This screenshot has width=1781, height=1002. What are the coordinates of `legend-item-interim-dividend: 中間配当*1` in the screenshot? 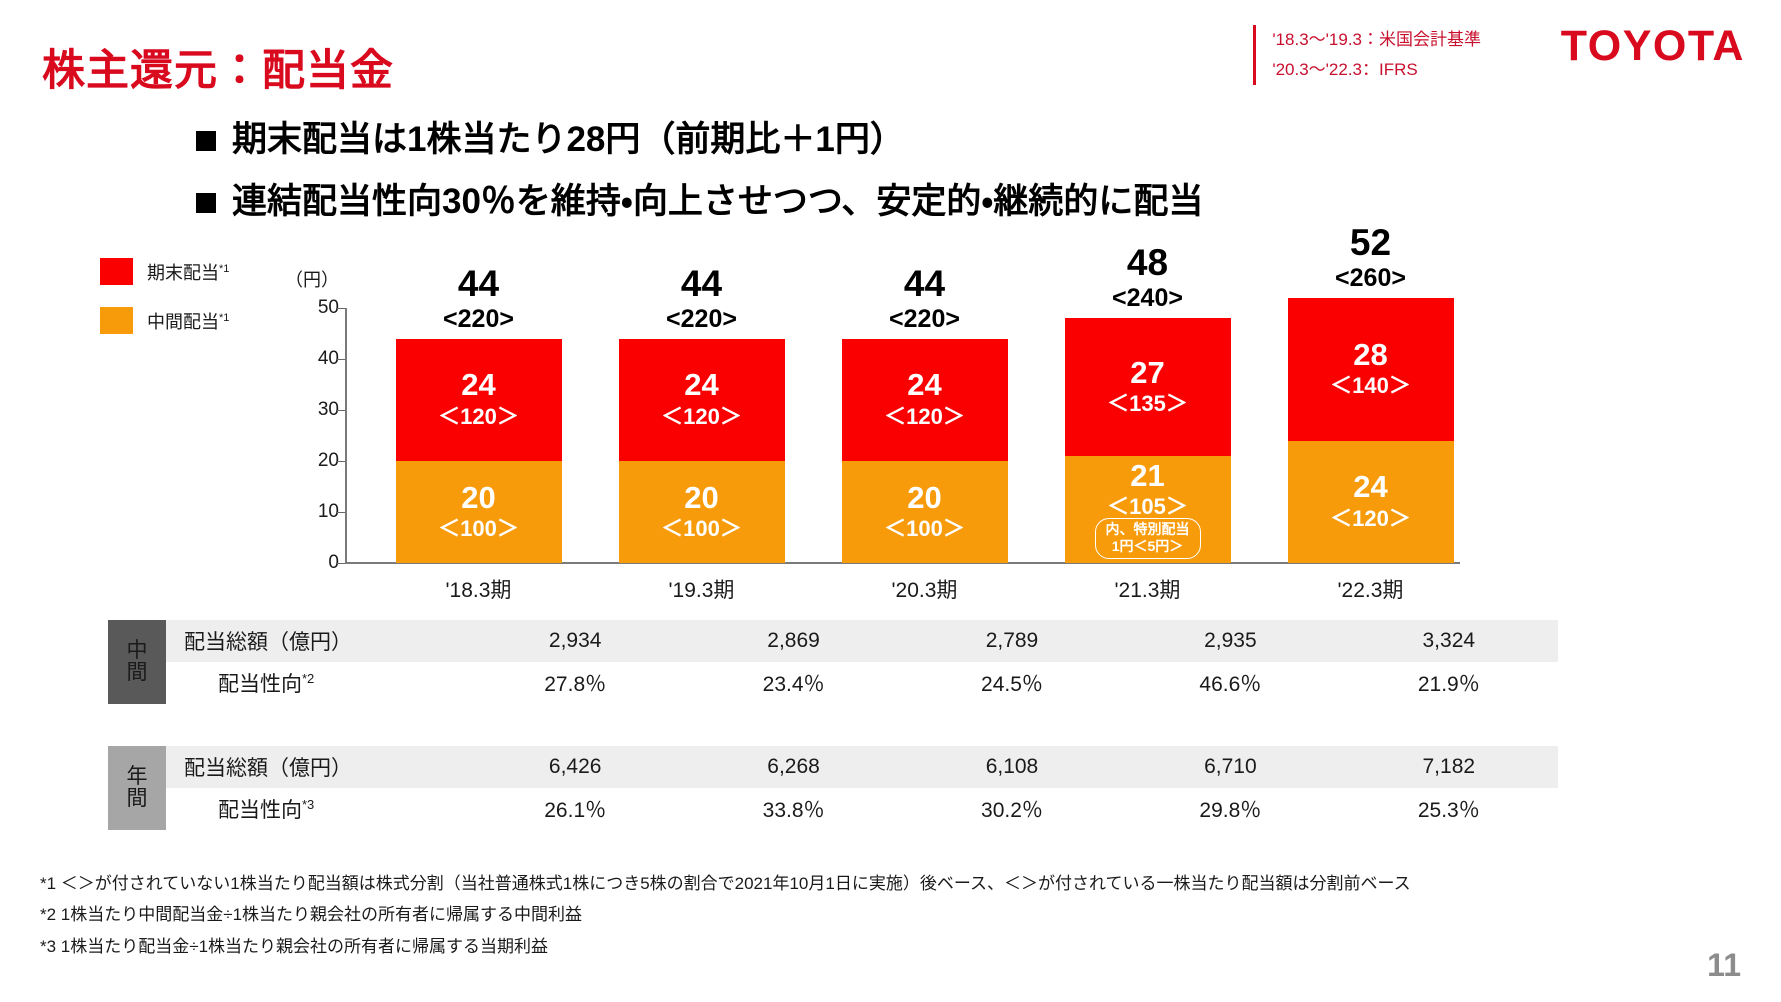 It's located at (164, 320).